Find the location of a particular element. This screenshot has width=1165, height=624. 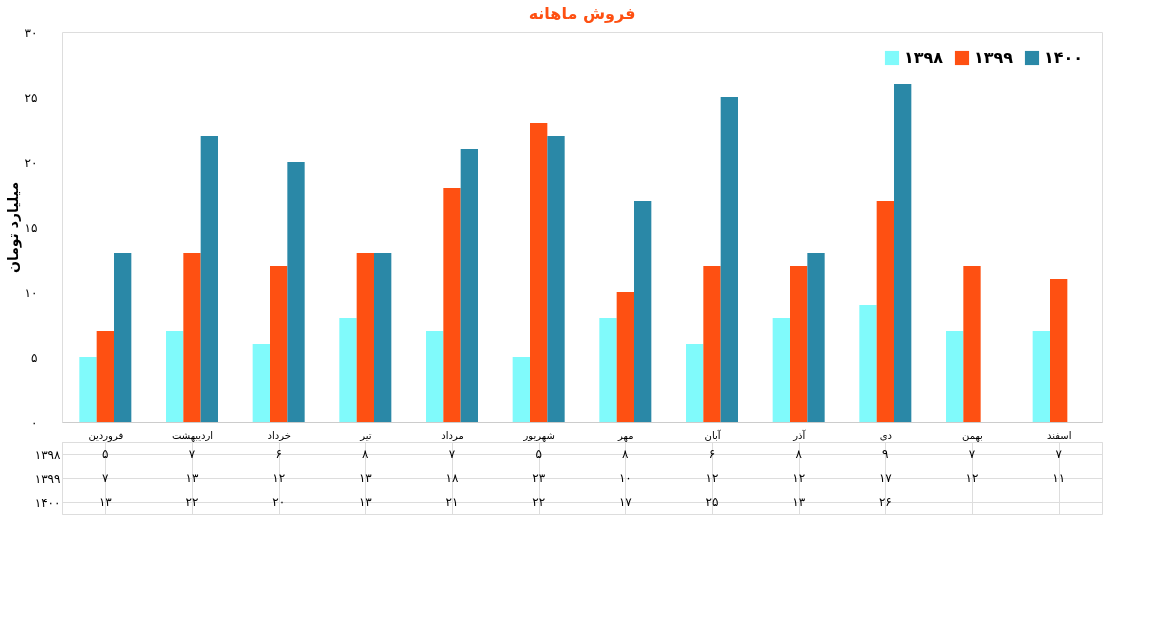

x-tick-label: مهر is located at coordinates (625, 435).